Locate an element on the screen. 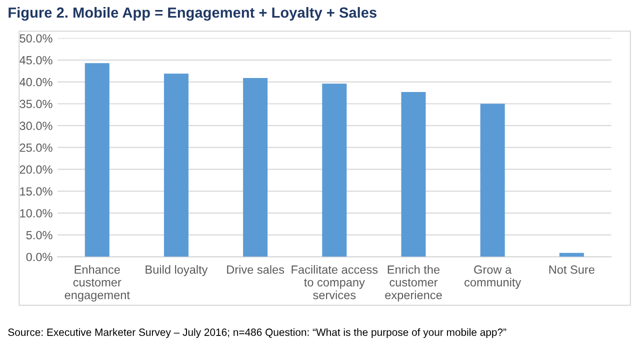  y-tick-label: 10.0% is located at coordinates (36, 213).